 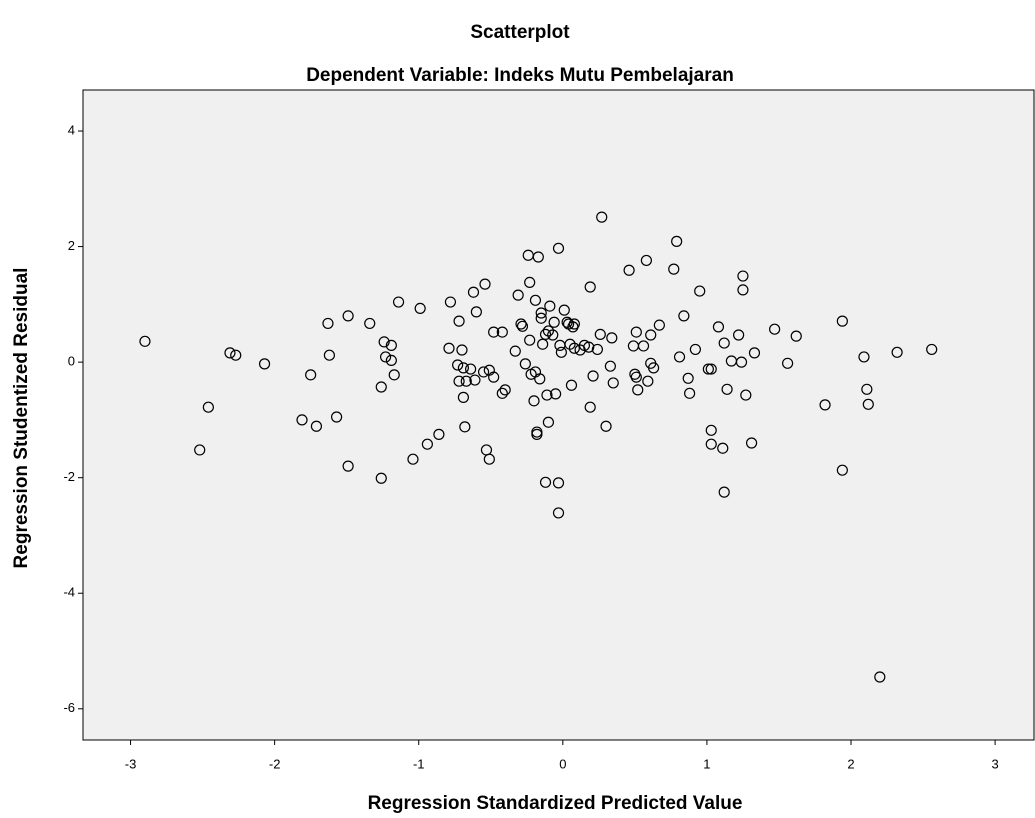 What do you see at coordinates (562, 763) in the screenshot?
I see `x-tick-label: 0` at bounding box center [562, 763].